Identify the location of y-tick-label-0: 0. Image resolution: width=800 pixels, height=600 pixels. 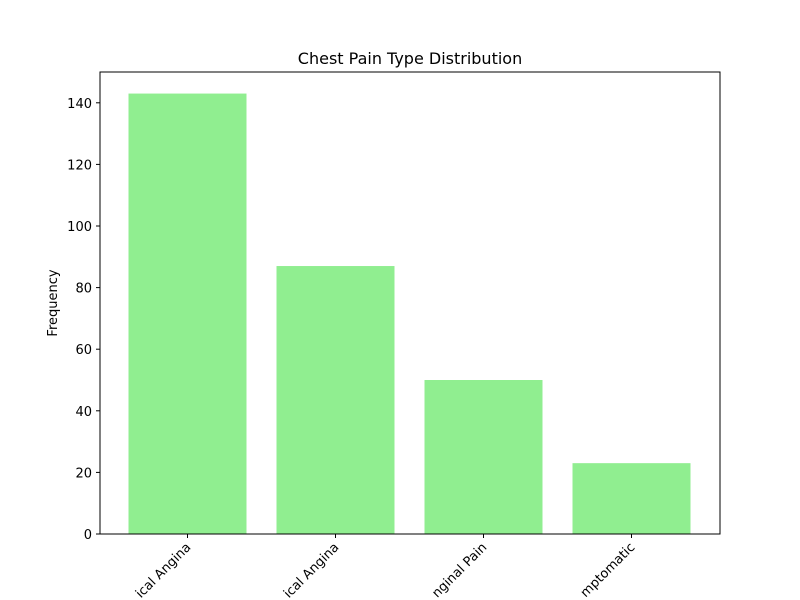
(88, 535).